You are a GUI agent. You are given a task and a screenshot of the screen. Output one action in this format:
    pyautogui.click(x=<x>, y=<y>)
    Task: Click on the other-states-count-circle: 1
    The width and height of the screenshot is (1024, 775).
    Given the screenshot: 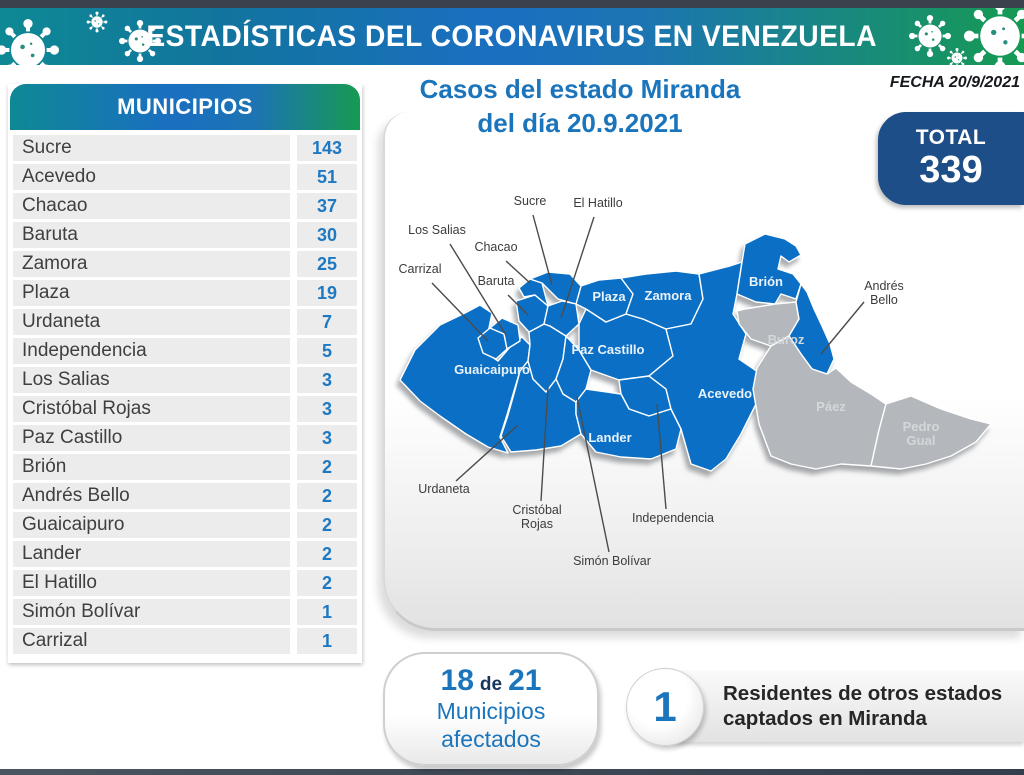 What is the action you would take?
    pyautogui.click(x=665, y=707)
    